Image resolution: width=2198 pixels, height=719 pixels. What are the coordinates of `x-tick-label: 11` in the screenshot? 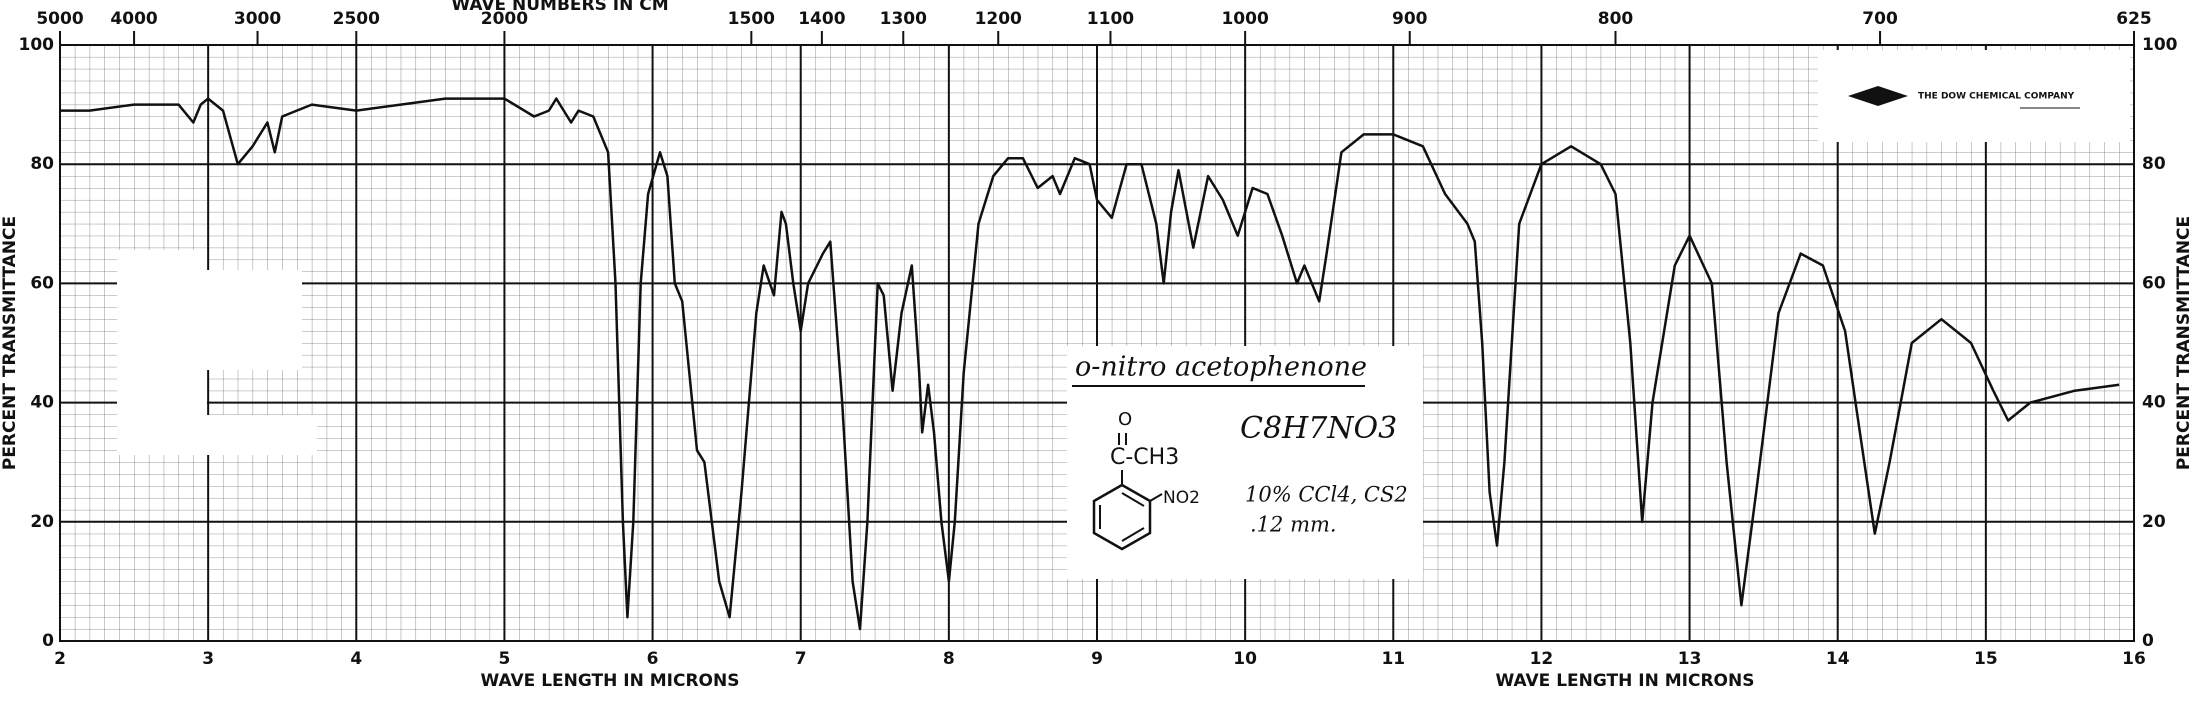 It's located at (1393, 659).